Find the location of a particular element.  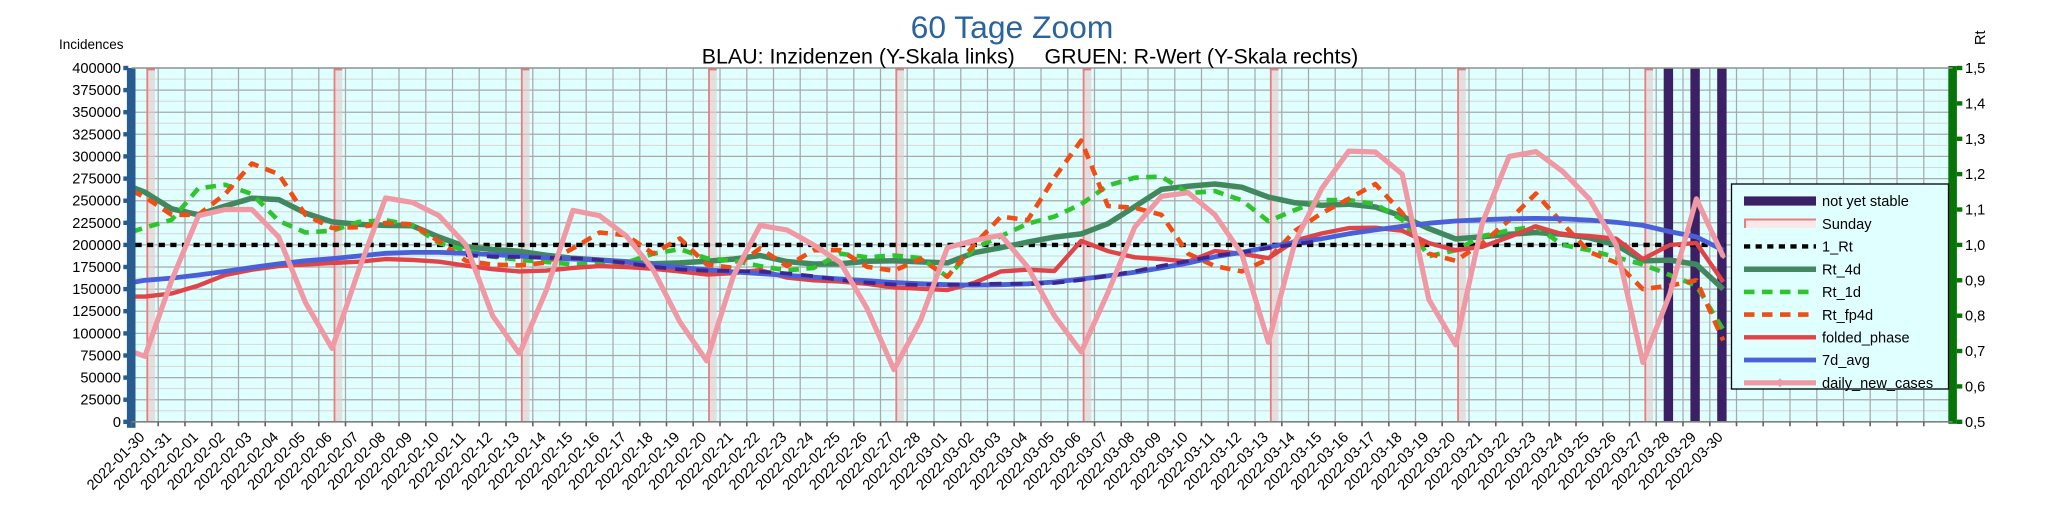

svg-text: 1_Rt is located at coordinates (1837, 248).